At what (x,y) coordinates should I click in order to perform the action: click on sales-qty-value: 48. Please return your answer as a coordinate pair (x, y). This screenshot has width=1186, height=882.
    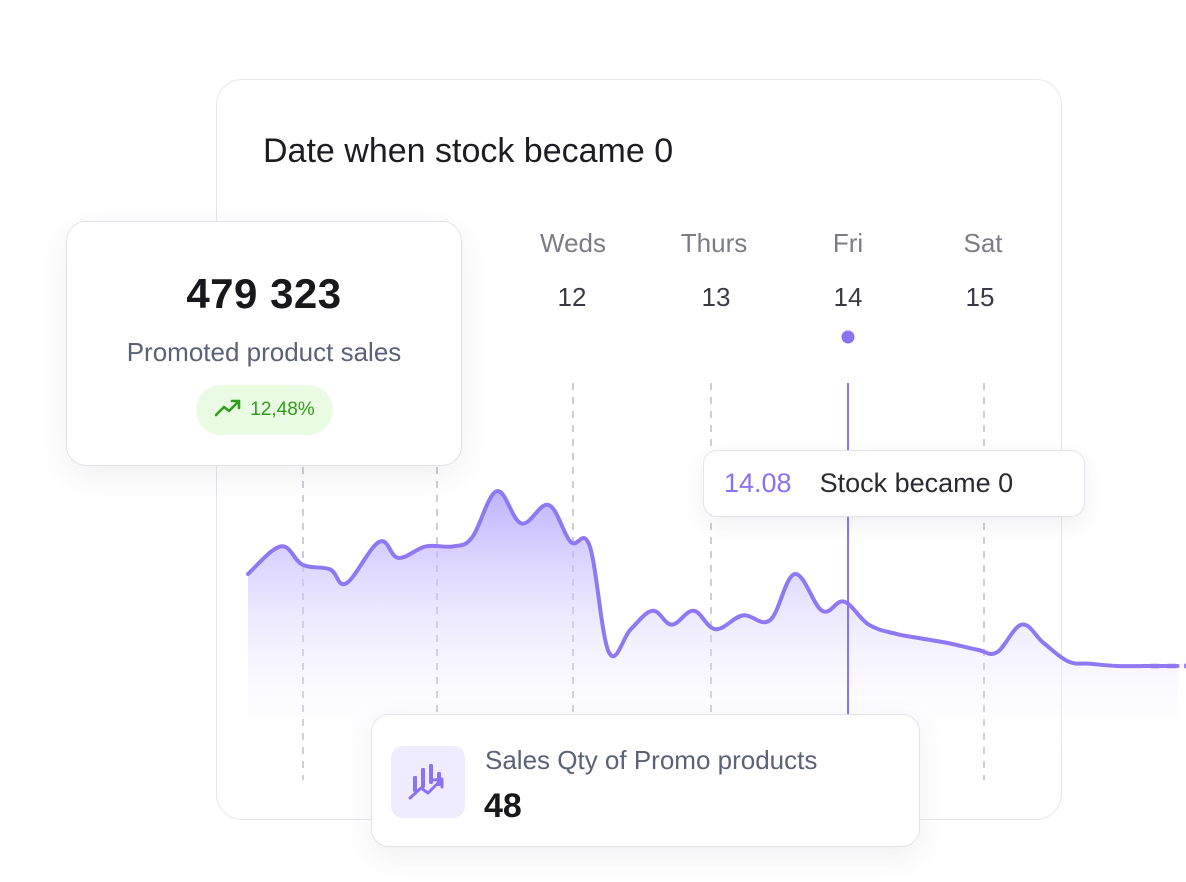
    Looking at the image, I should click on (503, 806).